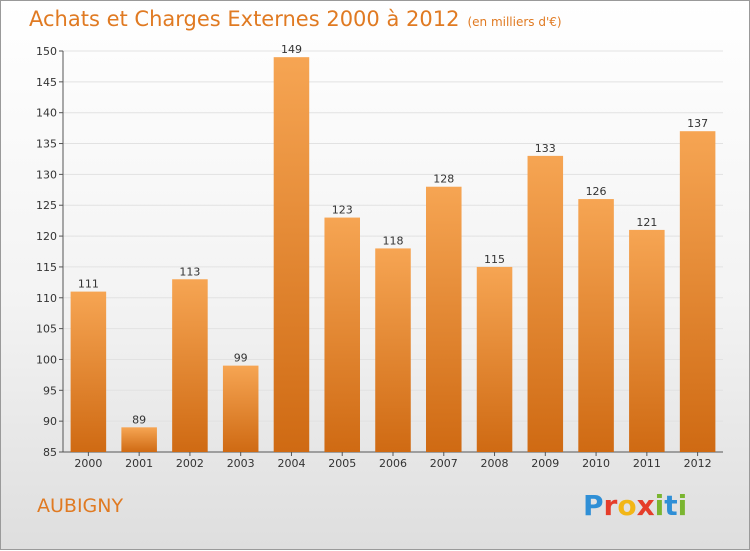 The image size is (750, 551). I want to click on y-tick-label: 120, so click(46, 236).